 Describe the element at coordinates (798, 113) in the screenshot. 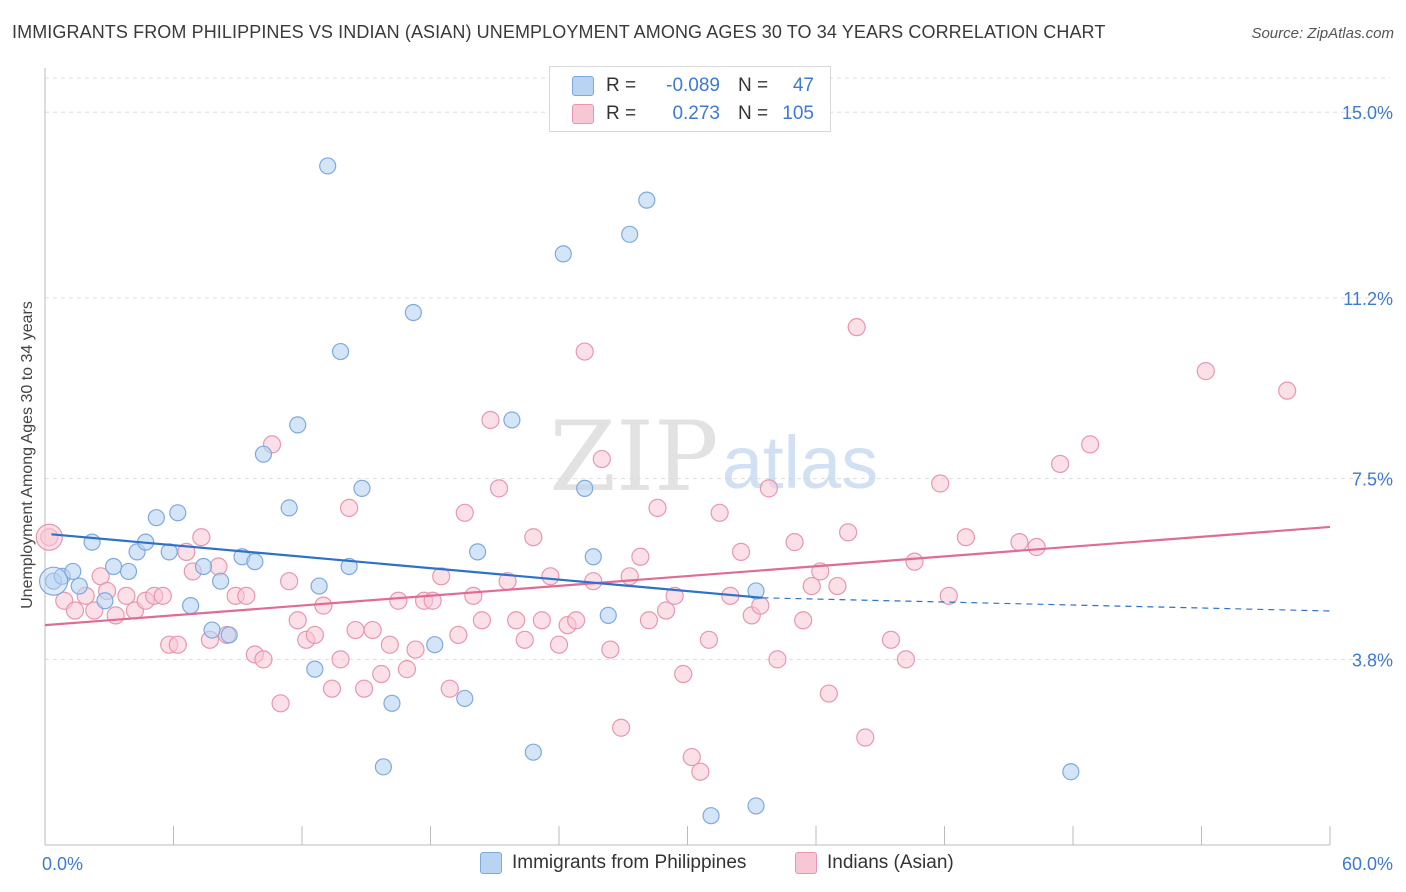

I see `legend-n-value: 105` at that location.